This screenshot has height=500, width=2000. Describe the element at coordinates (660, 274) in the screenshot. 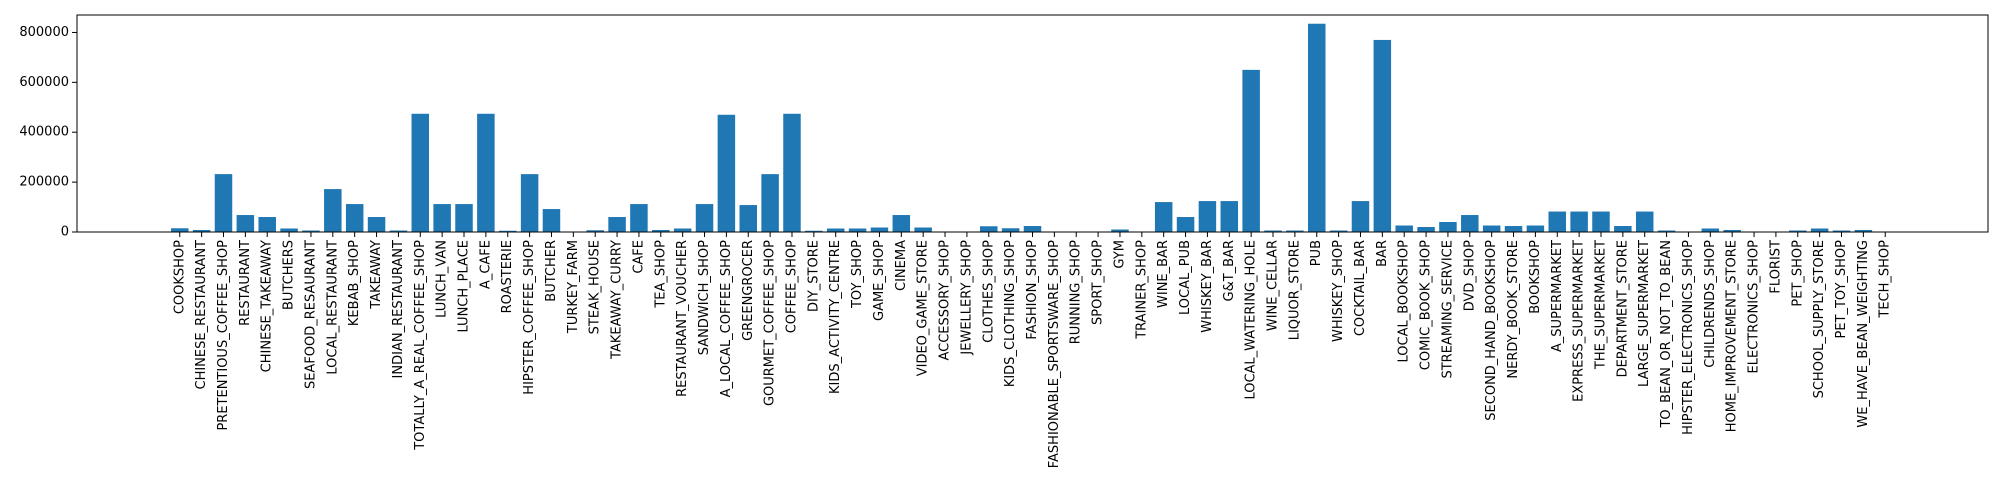

I see `x-tick-label: TEA_SHOP` at that location.